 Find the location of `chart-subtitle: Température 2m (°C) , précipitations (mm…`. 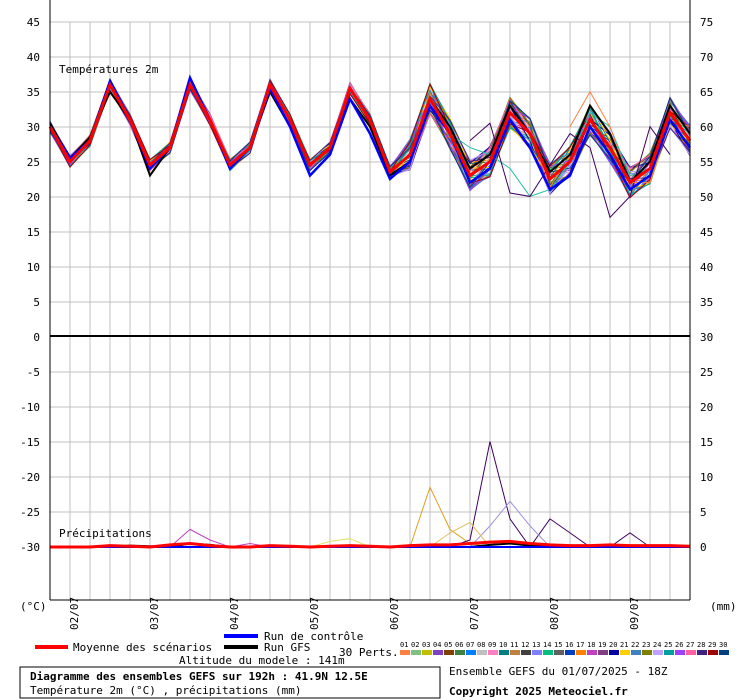

chart-subtitle: Température 2m (°C) , précipitations (mm… is located at coordinates (166, 690).